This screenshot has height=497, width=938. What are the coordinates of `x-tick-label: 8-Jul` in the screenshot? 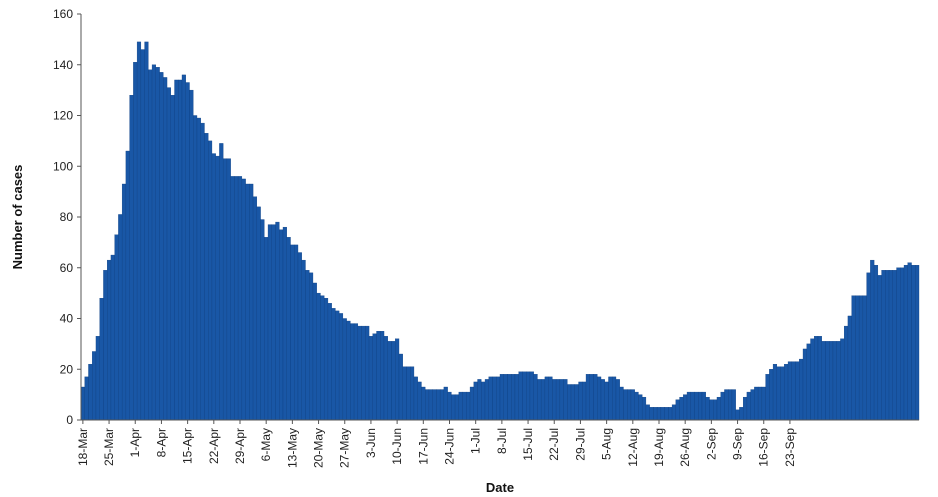 It's located at (502, 441).